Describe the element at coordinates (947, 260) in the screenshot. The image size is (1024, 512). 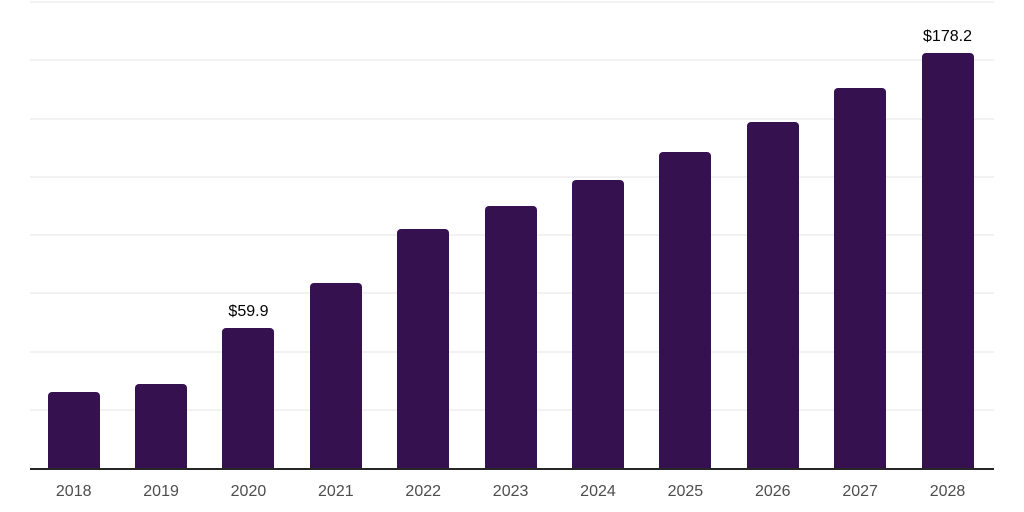
I see `bar-2028` at that location.